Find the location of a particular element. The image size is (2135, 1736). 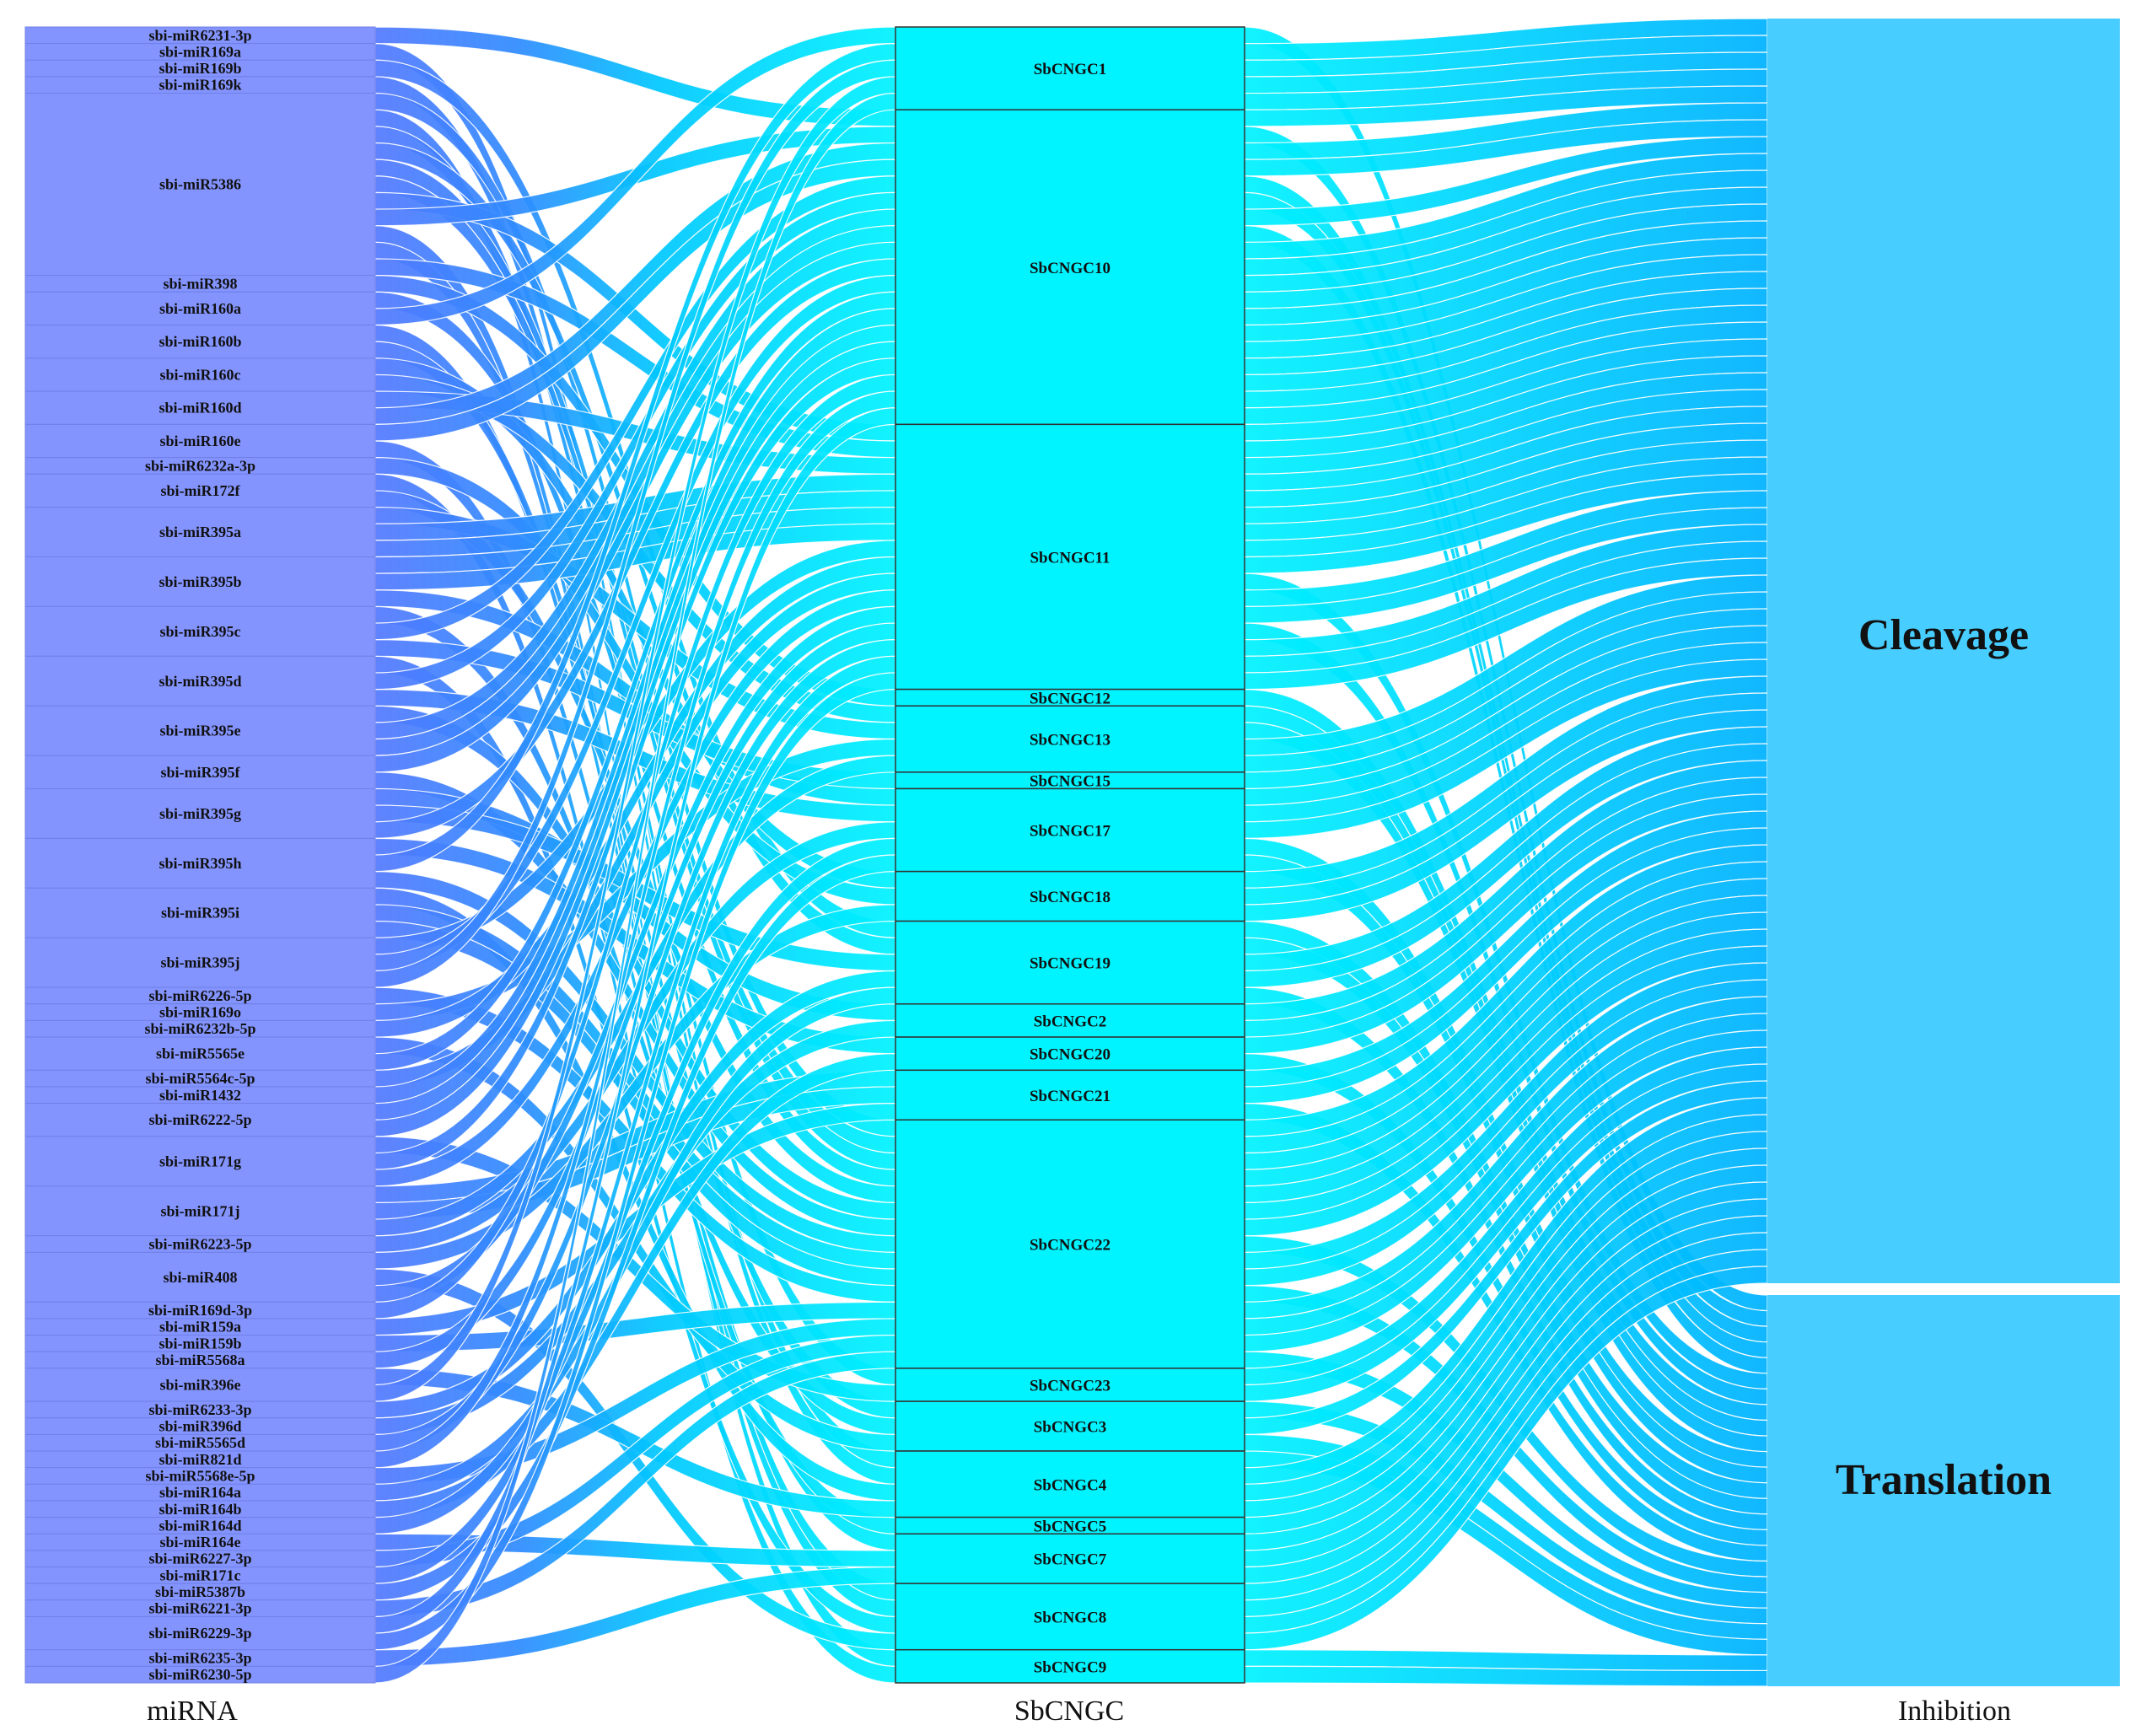

gene-label: SbCNGC20 is located at coordinates (1070, 1055).